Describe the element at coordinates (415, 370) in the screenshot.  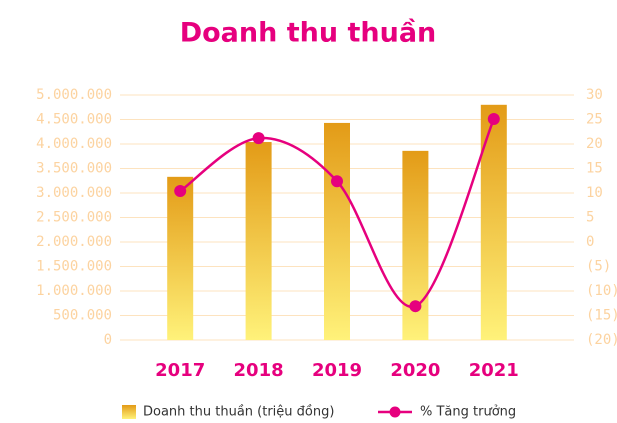
I see `x-tick-label: 2020` at that location.